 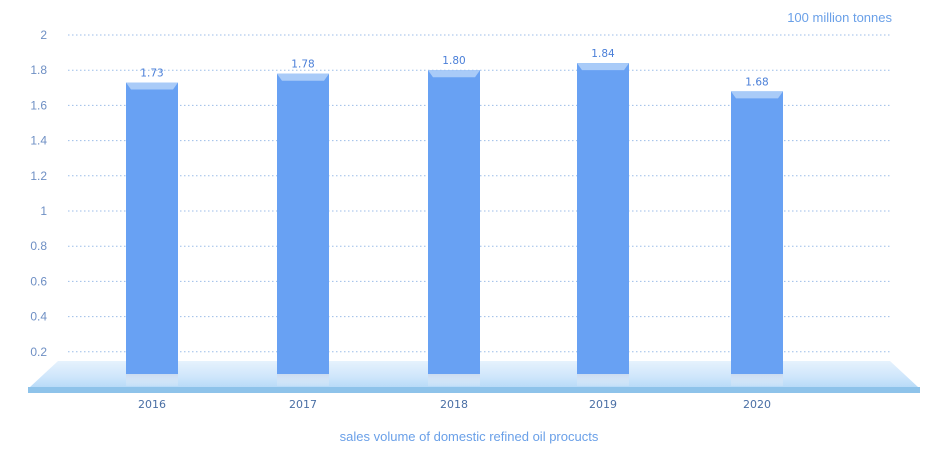 I want to click on bar-2019, so click(x=603, y=224).